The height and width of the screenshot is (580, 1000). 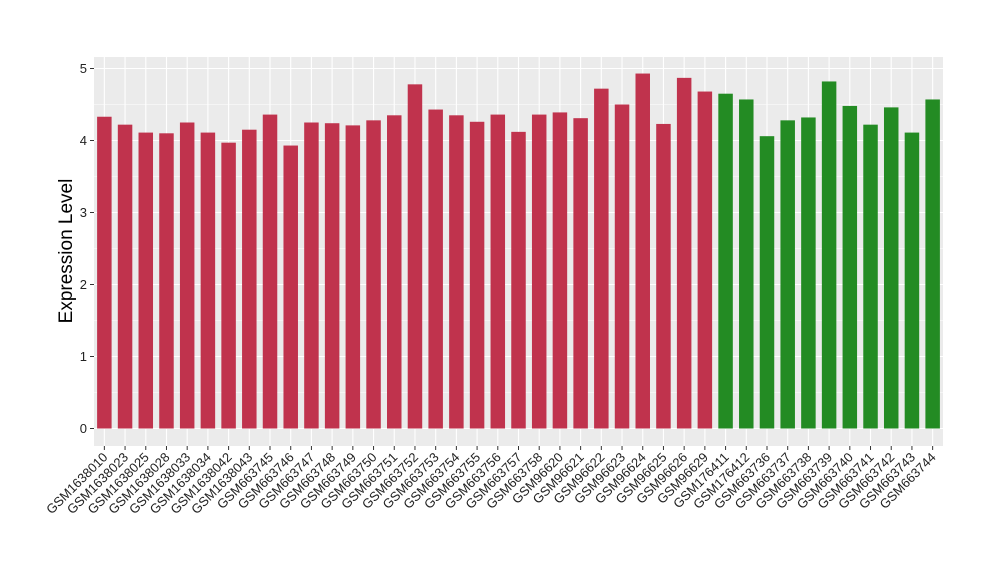 I want to click on bar-GSM96623, so click(x=622, y=266).